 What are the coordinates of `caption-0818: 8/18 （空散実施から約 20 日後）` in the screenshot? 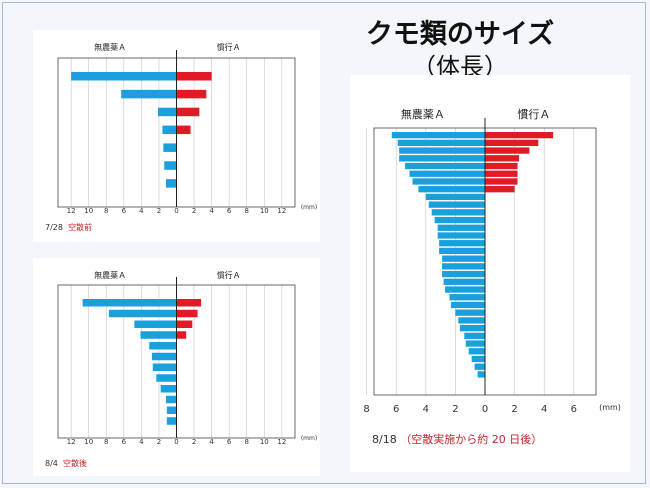 It's located at (457, 439).